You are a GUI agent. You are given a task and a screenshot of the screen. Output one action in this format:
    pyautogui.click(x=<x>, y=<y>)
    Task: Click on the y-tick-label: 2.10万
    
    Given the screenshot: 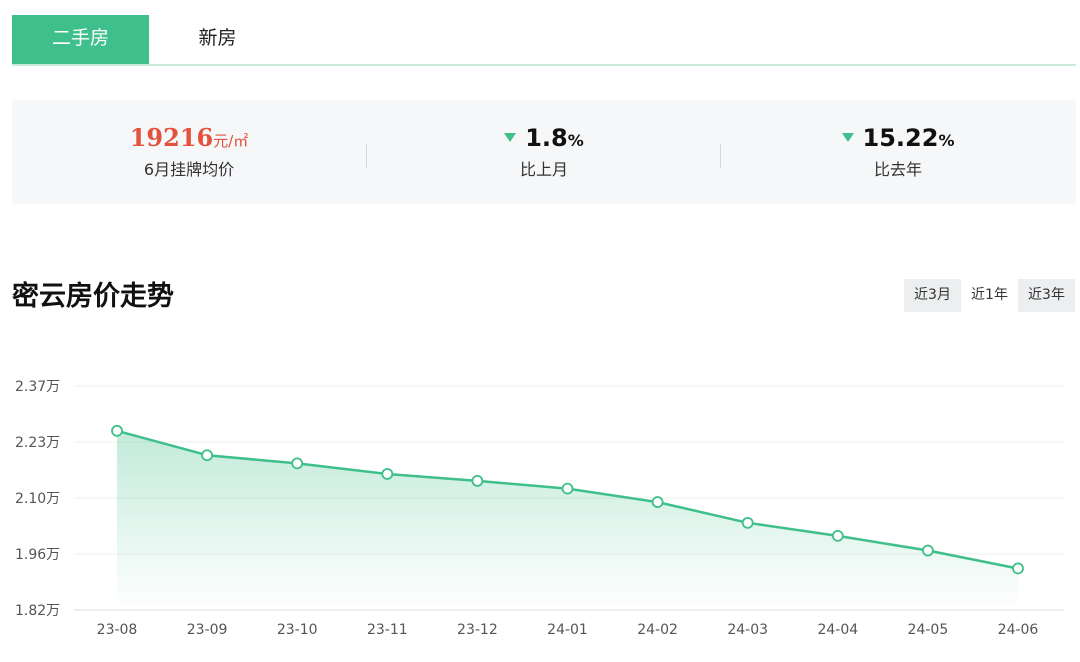 What is the action you would take?
    pyautogui.click(x=37, y=499)
    